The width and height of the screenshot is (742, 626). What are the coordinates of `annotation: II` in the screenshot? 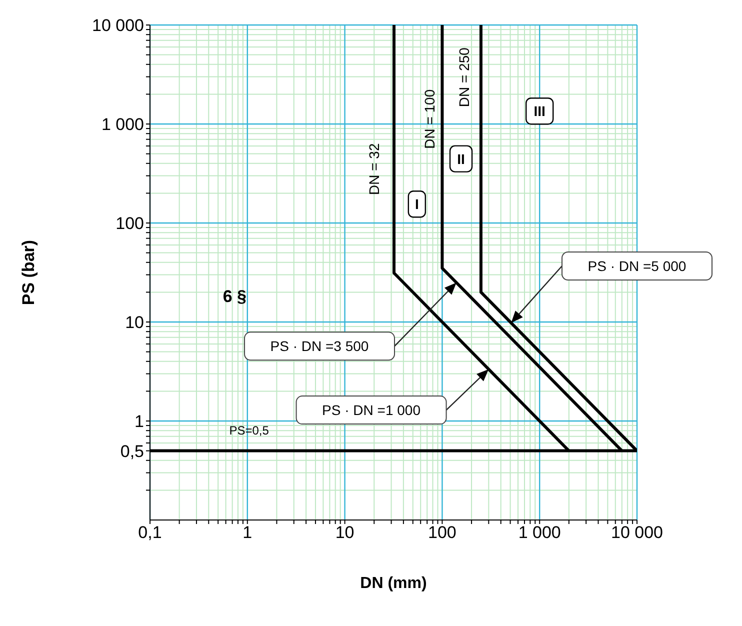 It's located at (461, 158).